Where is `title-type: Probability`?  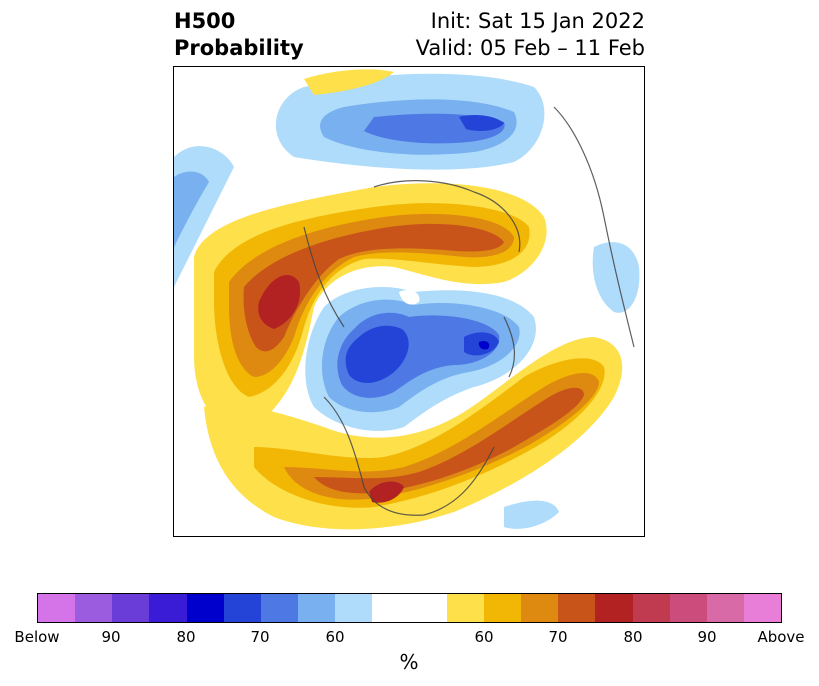 title-type: Probability is located at coordinates (239, 48).